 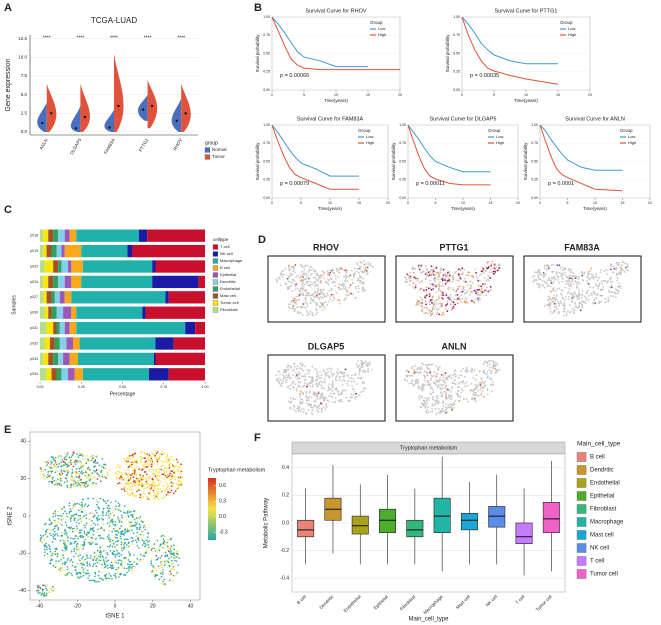 What do you see at coordinates (484, 76) in the screenshot?
I see `p-value: p = 0.00035` at bounding box center [484, 76].